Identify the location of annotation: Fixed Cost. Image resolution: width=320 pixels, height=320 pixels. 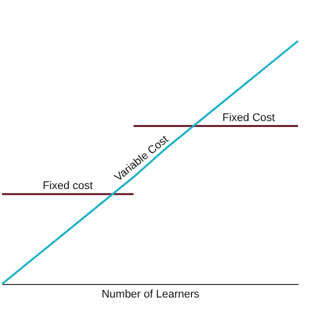
(248, 118).